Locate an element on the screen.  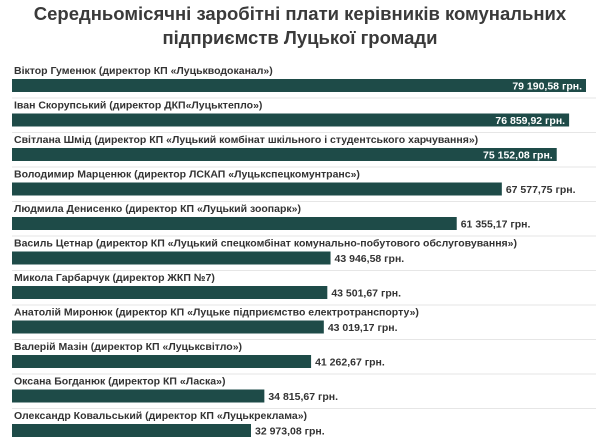
category-label: Оксана Богданюк (директор КП «Ласка») is located at coordinates (119, 381).